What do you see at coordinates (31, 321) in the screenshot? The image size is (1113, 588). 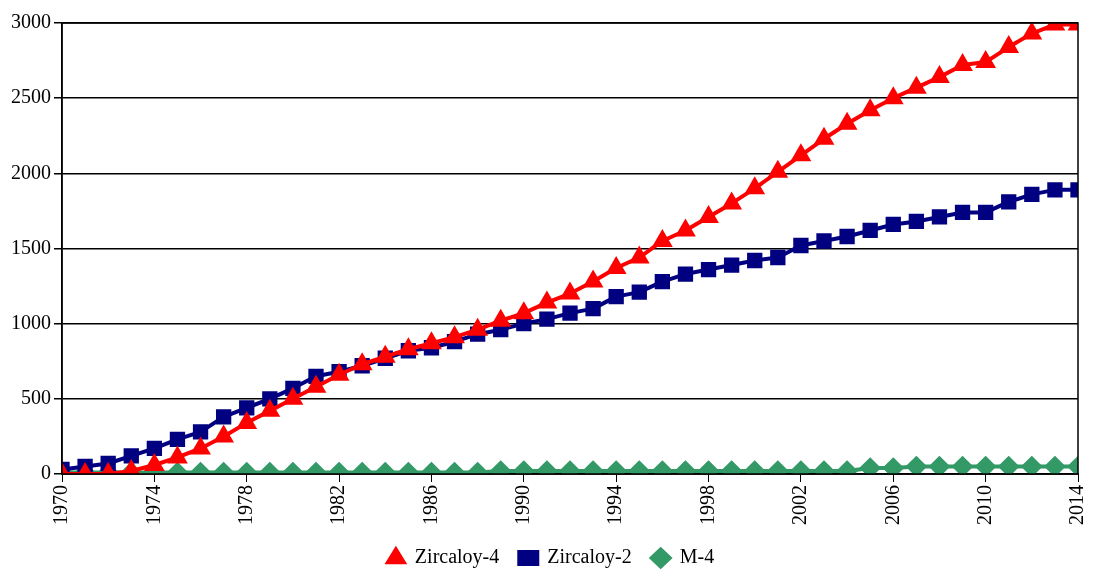 I see `y-tick-label: 1000` at bounding box center [31, 321].